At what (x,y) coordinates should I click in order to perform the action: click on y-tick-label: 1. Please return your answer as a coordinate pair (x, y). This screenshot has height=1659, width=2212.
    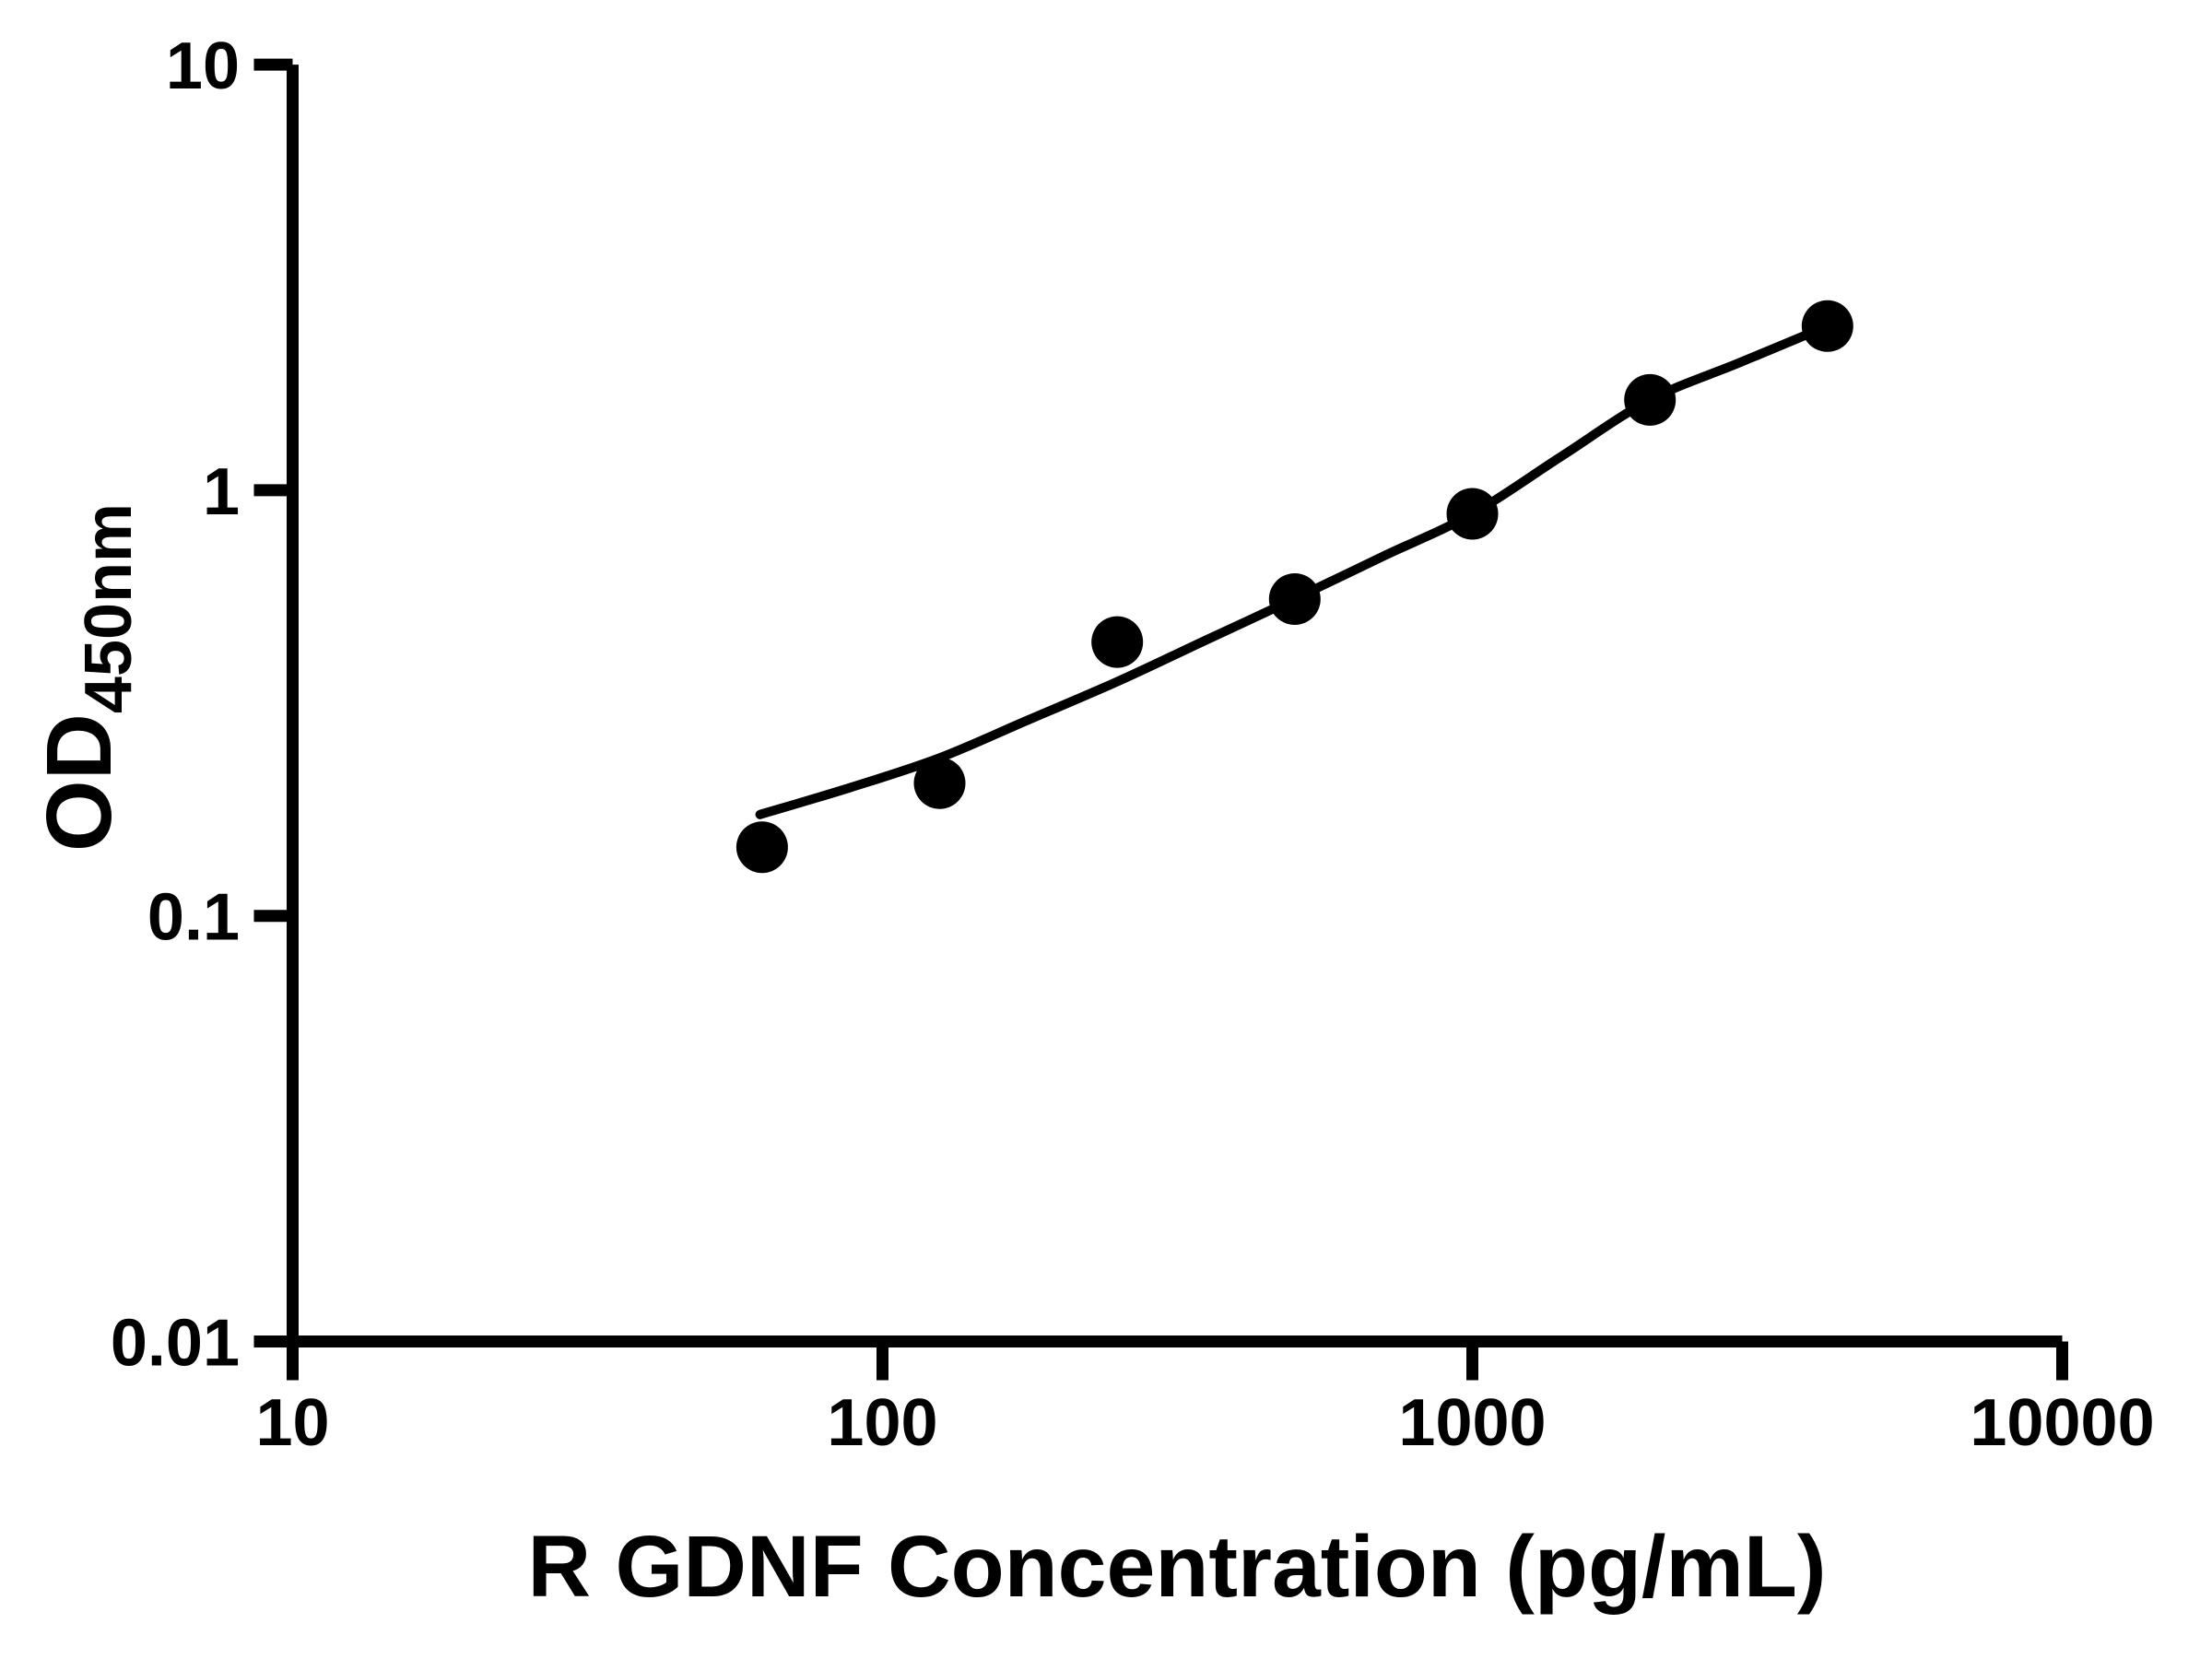
    Looking at the image, I should click on (221, 492).